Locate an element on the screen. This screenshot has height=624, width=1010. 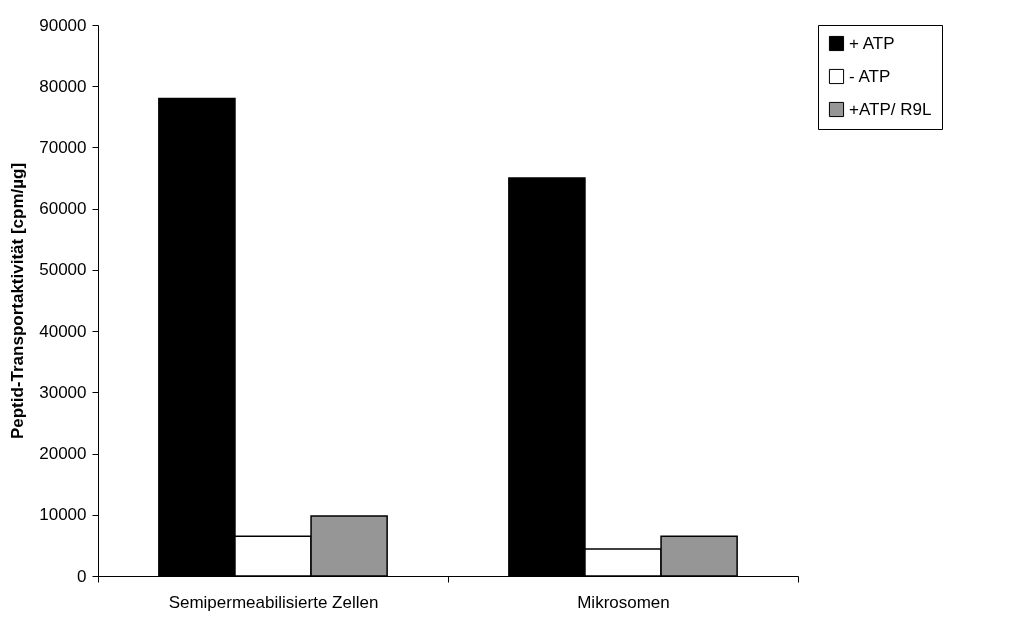
y-tick-label: 50000 is located at coordinates (63, 270).